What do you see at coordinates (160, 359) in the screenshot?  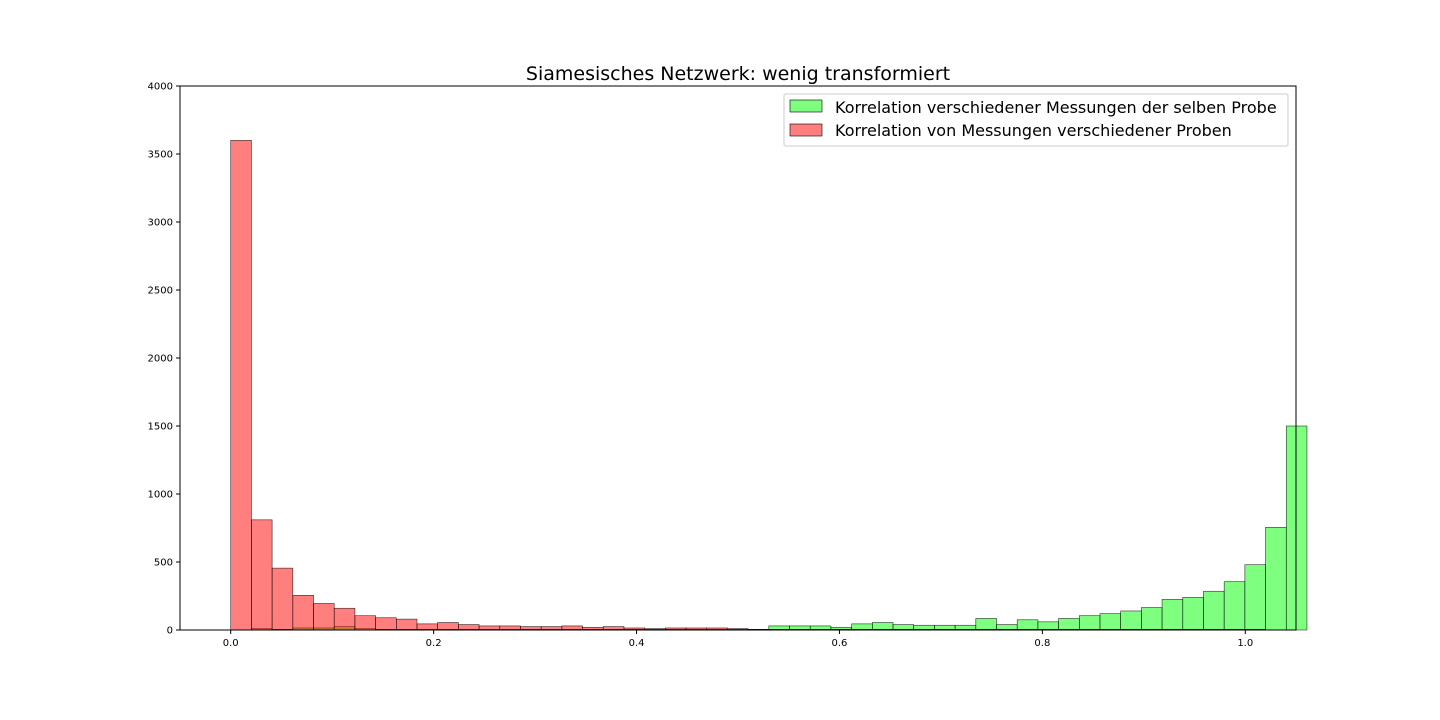 I see `y-tick-label: 2000` at bounding box center [160, 359].